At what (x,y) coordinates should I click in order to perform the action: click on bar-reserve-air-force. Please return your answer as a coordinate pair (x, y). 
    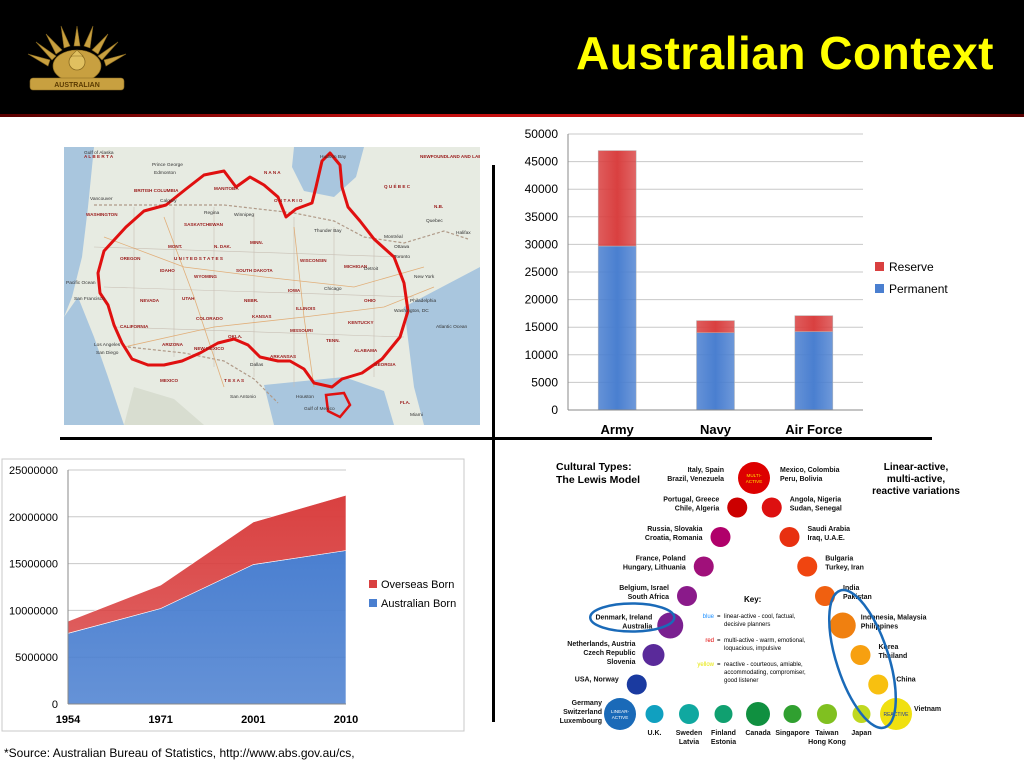
    Looking at the image, I should click on (814, 323).